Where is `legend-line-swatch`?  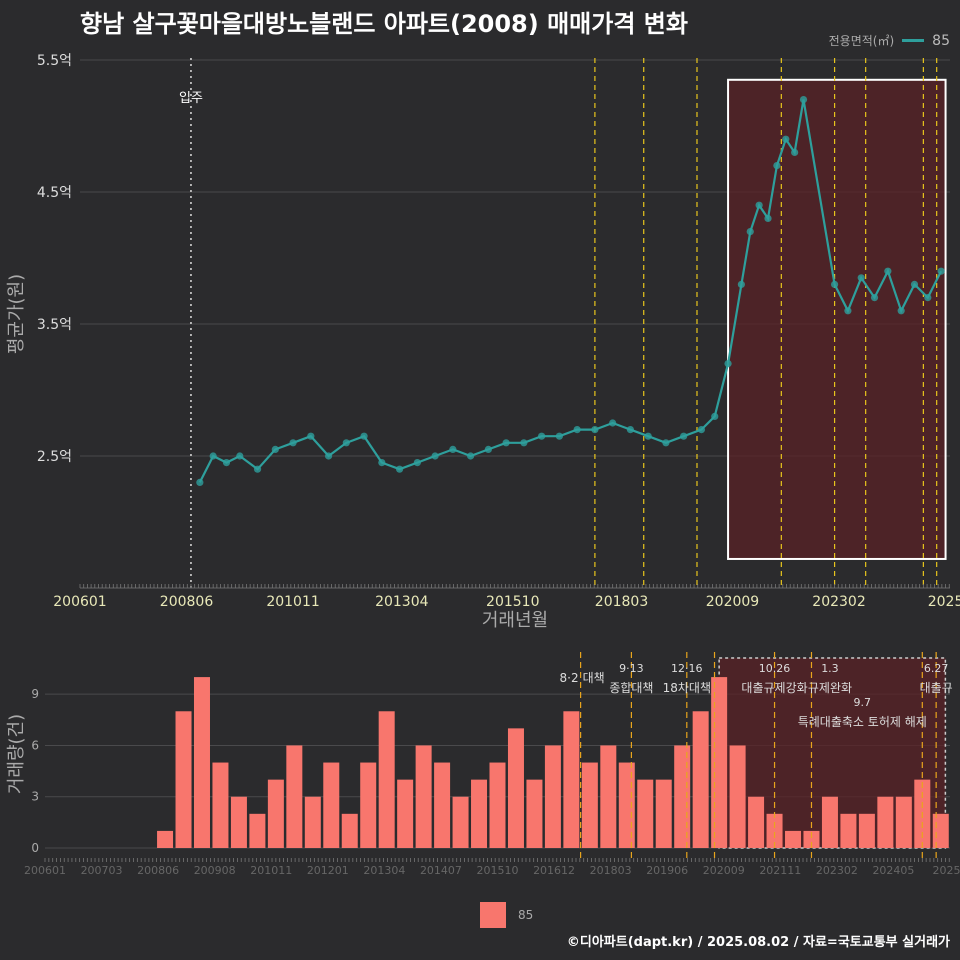 legend-line-swatch is located at coordinates (913, 40).